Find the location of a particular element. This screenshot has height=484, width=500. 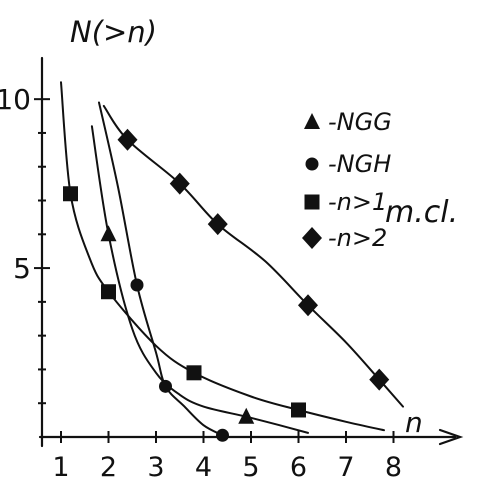

legend-label-ngh: -NGH is located at coordinates (359, 164).